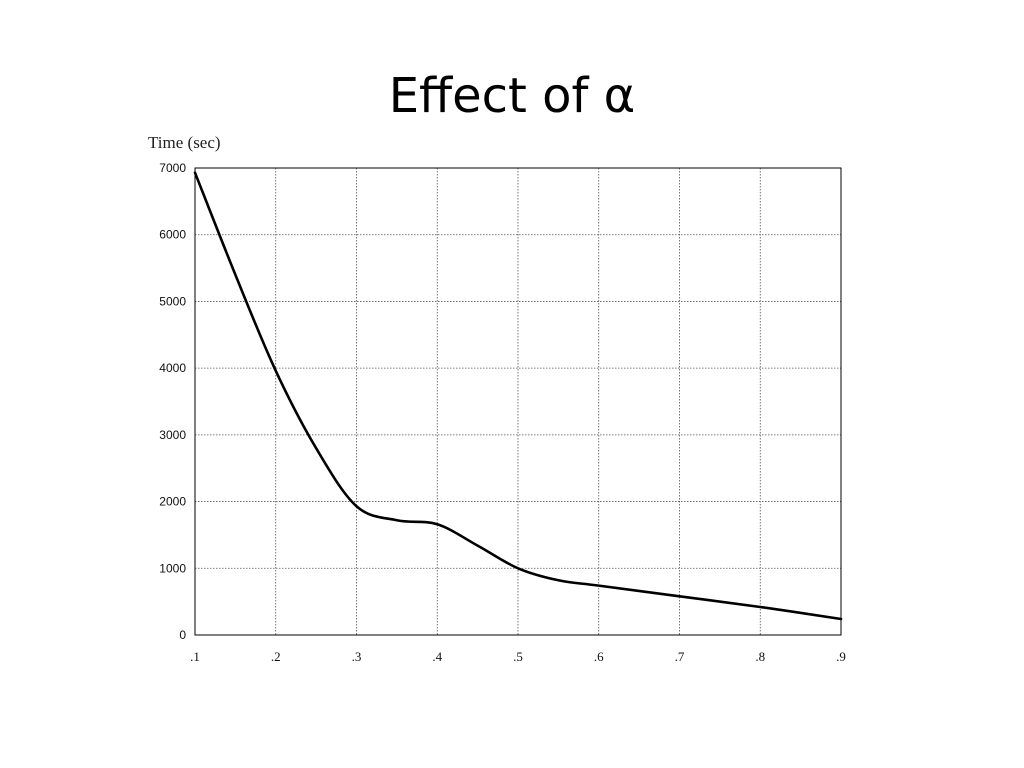  What do you see at coordinates (172, 368) in the screenshot?
I see `y-tick-label: 4000` at bounding box center [172, 368].